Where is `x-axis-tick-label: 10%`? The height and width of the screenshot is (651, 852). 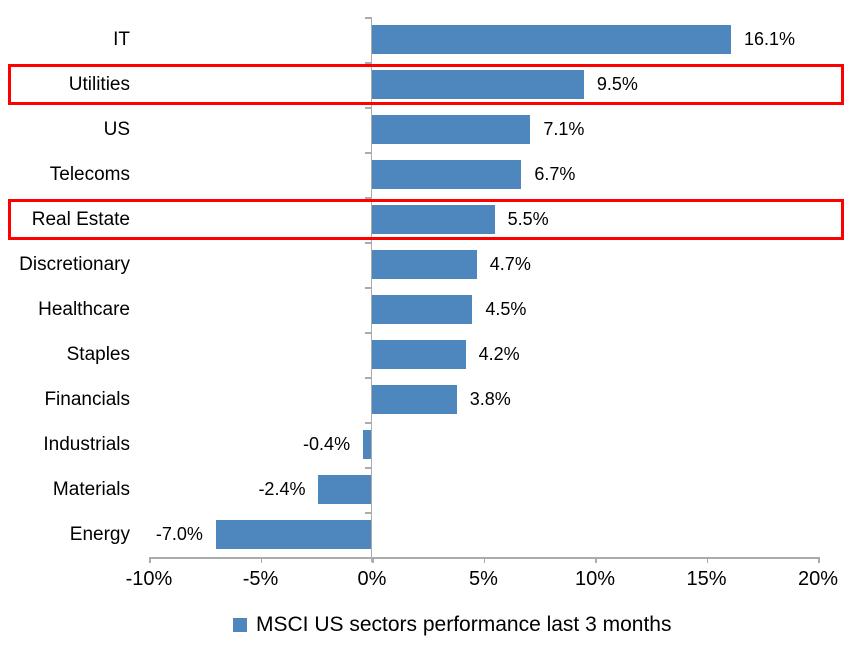
x-axis-tick-label: 10% is located at coordinates (595, 579).